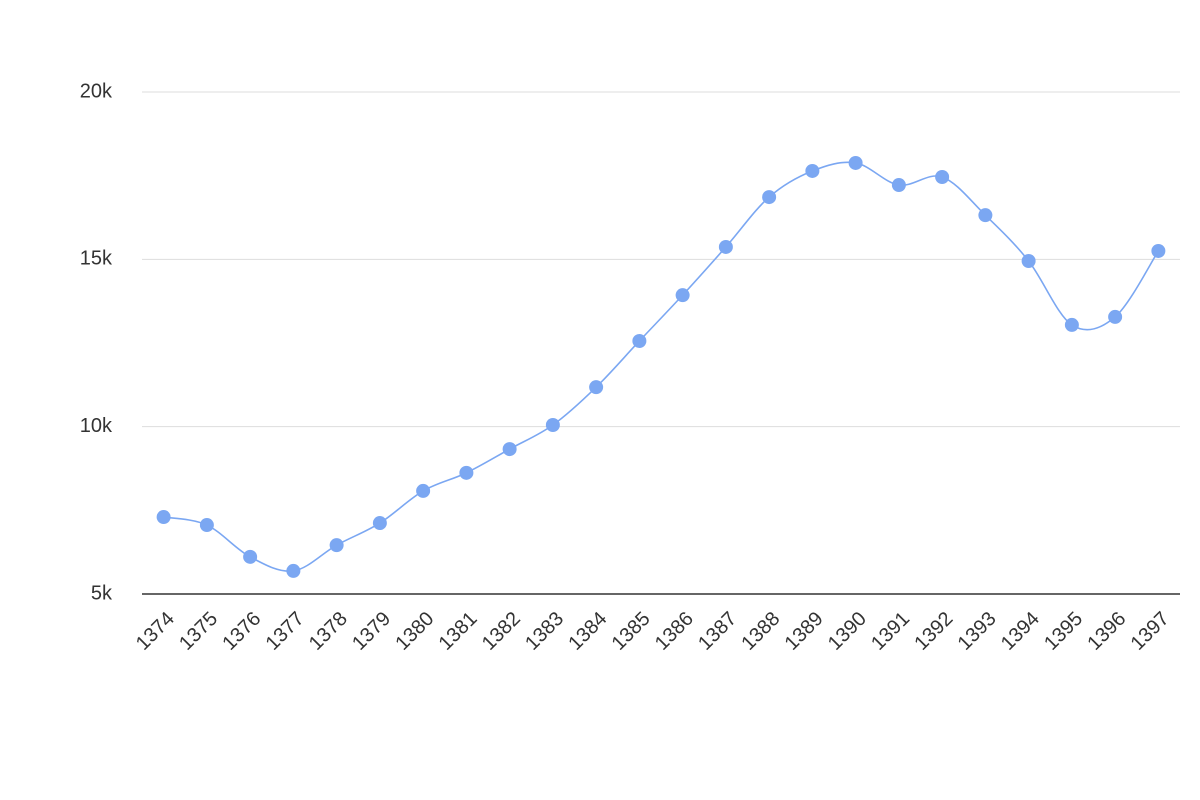  Describe the element at coordinates (102, 593) in the screenshot. I see `y-tick-label: 5k` at that location.